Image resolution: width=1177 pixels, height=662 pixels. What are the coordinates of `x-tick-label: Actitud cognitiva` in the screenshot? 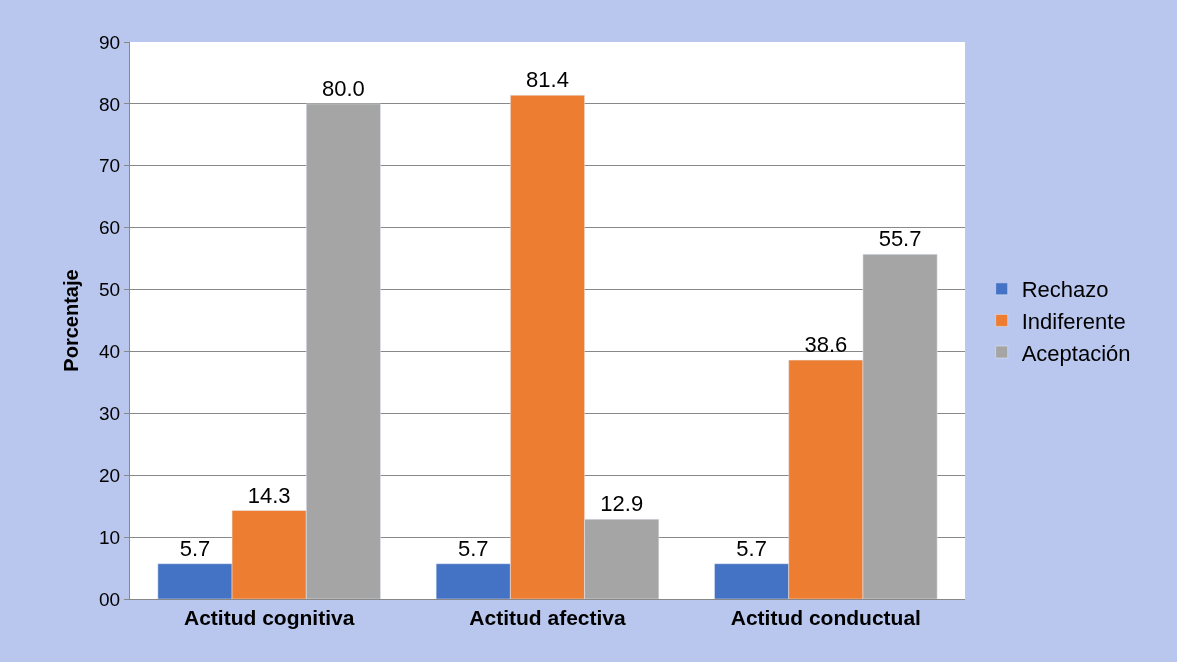 It's located at (269, 618).